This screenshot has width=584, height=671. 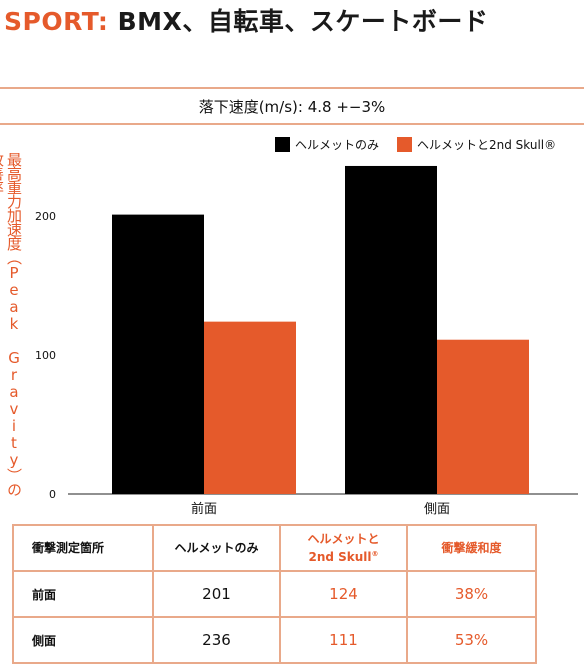 I want to click on legend-item-helmet: ヘルメットのみ, so click(x=327, y=144).